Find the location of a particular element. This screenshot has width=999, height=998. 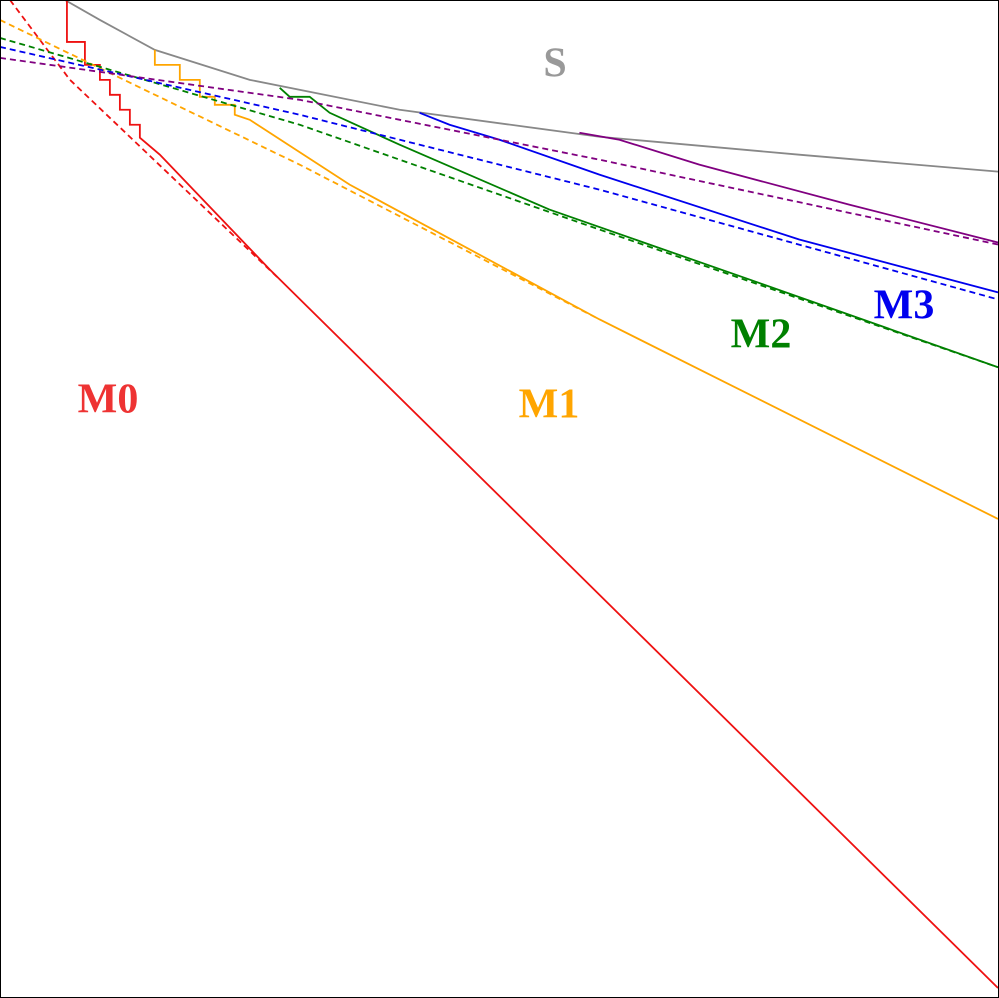

label: M0 is located at coordinates (108, 400).